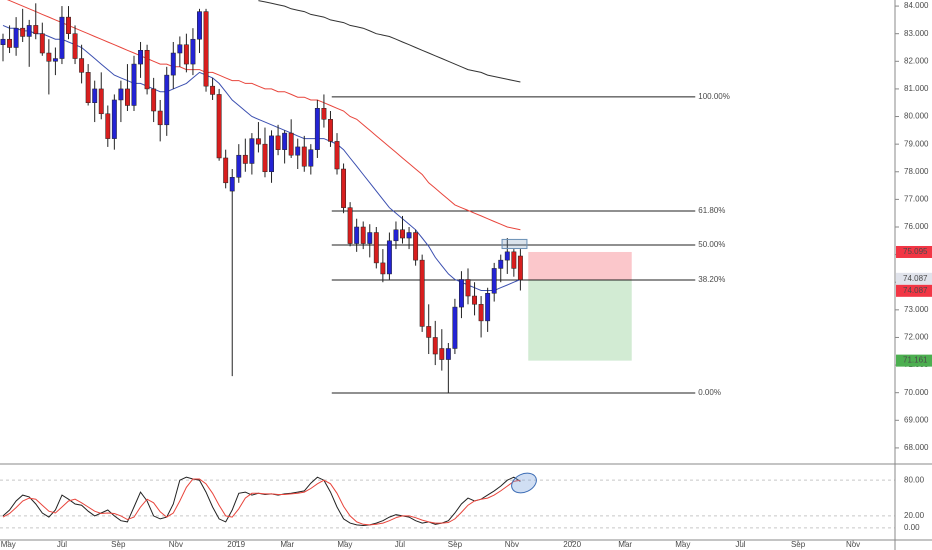 Image resolution: width=932 pixels, height=550 pixels. What do you see at coordinates (914, 515) in the screenshot?
I see `oscillator-tick-label: 20.00` at bounding box center [914, 515].